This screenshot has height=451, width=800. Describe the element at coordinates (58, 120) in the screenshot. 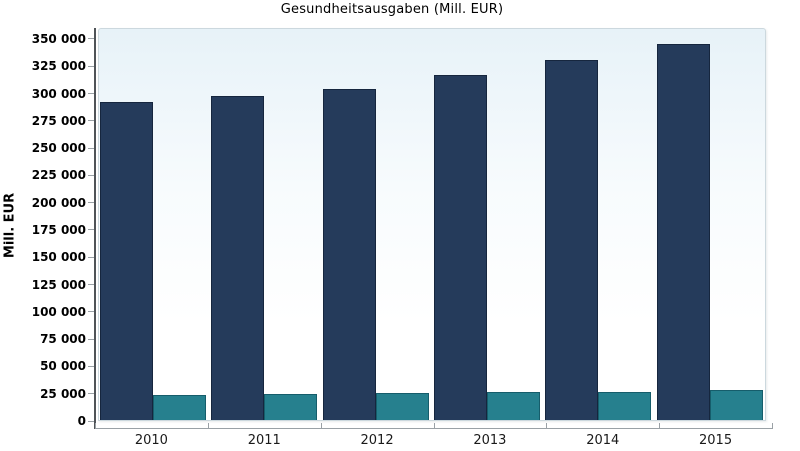

I see `y-axis-tick-label: 275 000` at that location.